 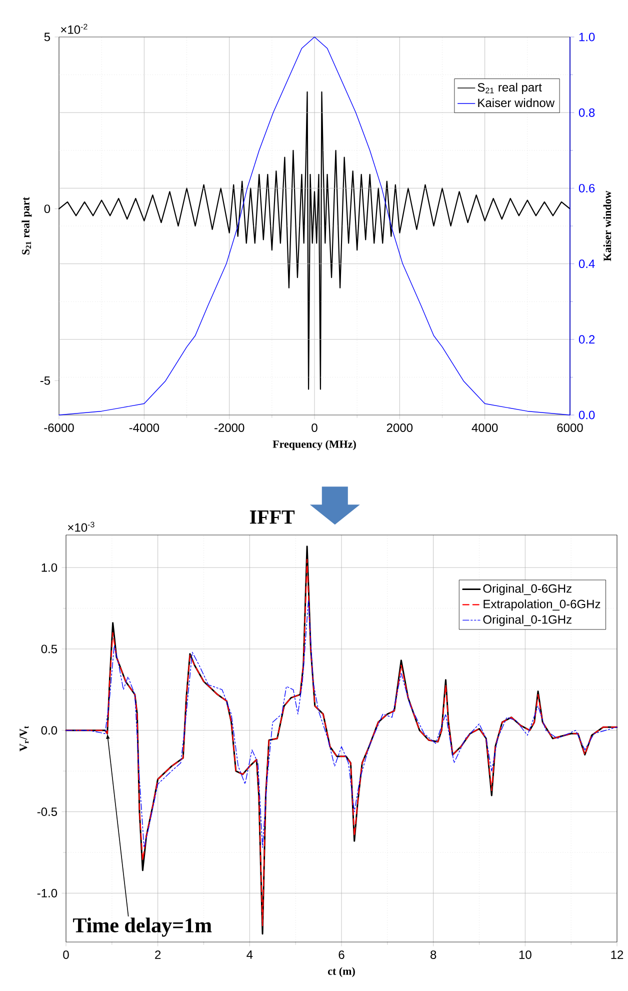 What do you see at coordinates (49, 649) in the screenshot?
I see `y-tick-label: 0.5` at bounding box center [49, 649].